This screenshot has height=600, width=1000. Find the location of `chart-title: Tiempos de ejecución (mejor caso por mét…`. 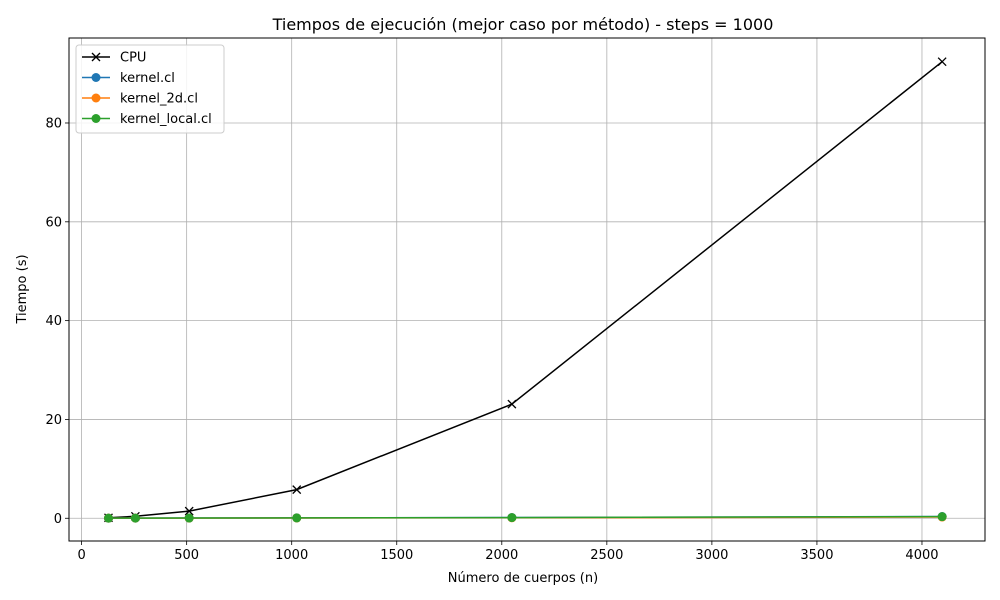

chart-title: Tiempos de ejecución (mejor caso por mét… is located at coordinates (523, 24).